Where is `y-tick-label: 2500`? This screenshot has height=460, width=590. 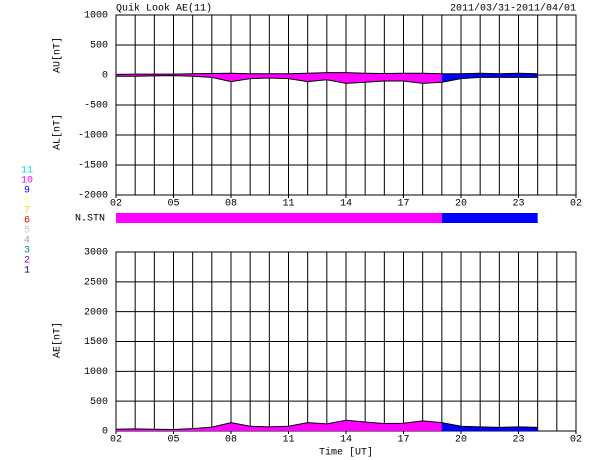 y-tick-label: 2500 is located at coordinates (96, 282).